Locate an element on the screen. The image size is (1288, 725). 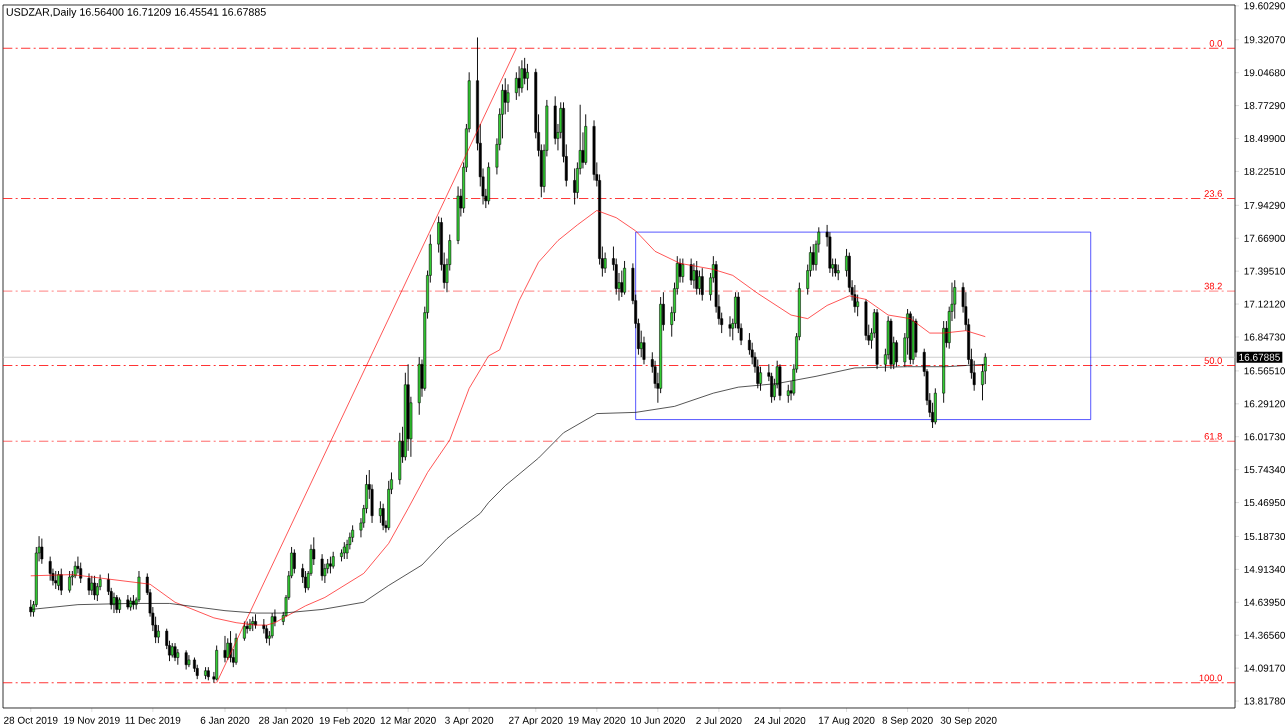
x-tick-label: 6 Jan 2020 is located at coordinates (225, 720).